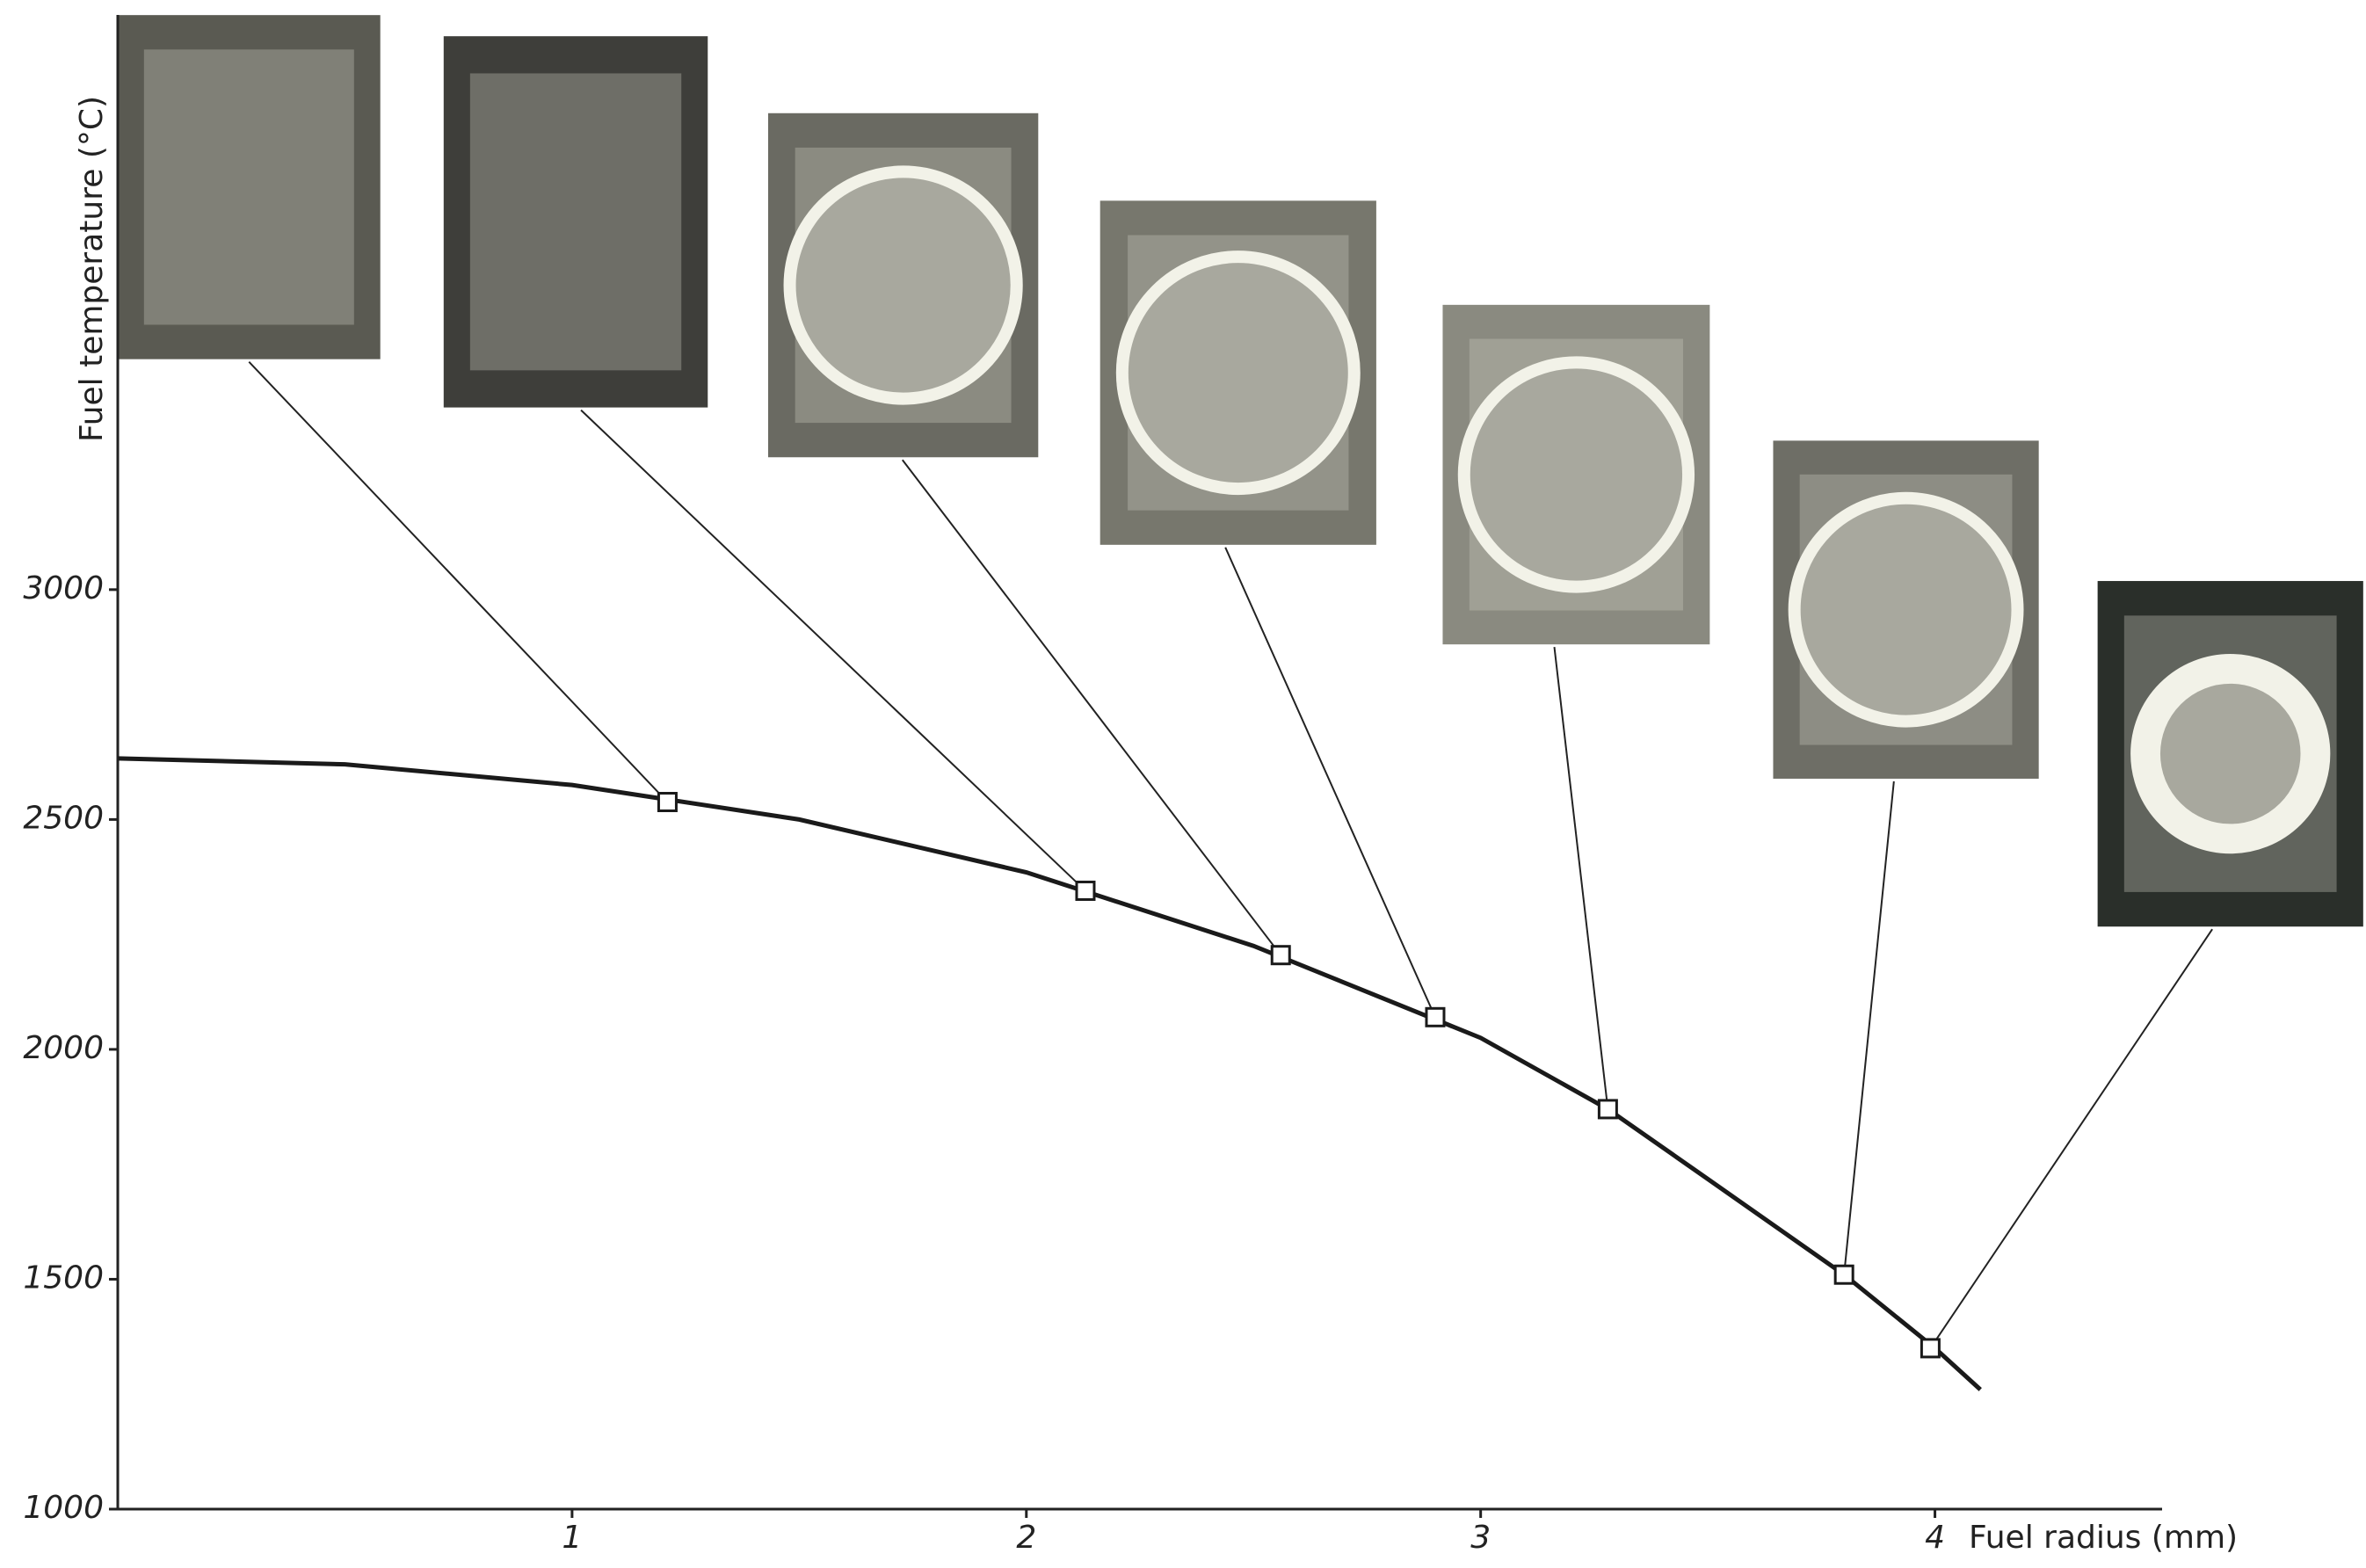 The image size is (2366, 1568). What do you see at coordinates (63, 588) in the screenshot?
I see `y-tick-label: 3000` at bounding box center [63, 588].